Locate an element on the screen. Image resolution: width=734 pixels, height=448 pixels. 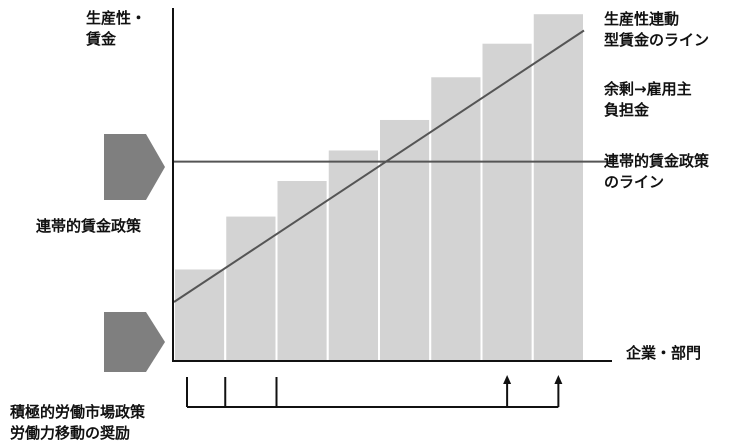
labor-policy-label-2: 労働力移動の奨励 is located at coordinates (70, 433).